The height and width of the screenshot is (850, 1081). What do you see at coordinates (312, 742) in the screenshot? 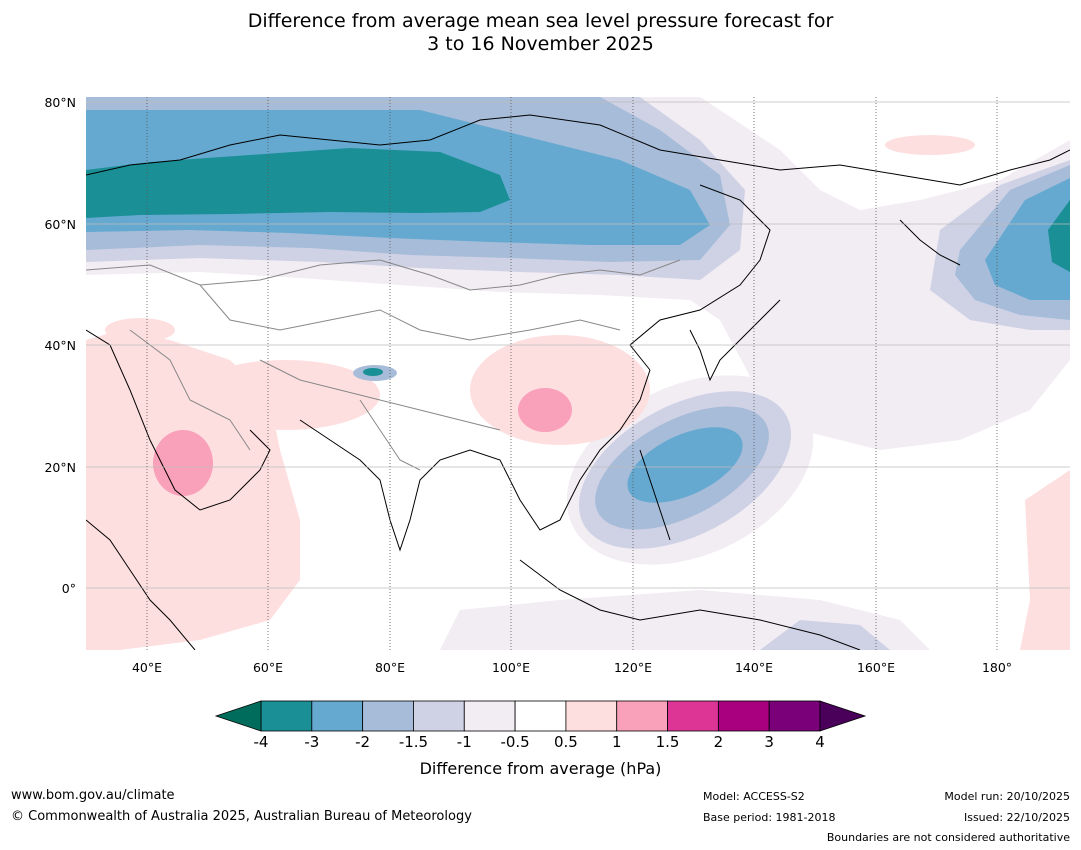
I see `colorbar-tick-label: -3` at bounding box center [312, 742].